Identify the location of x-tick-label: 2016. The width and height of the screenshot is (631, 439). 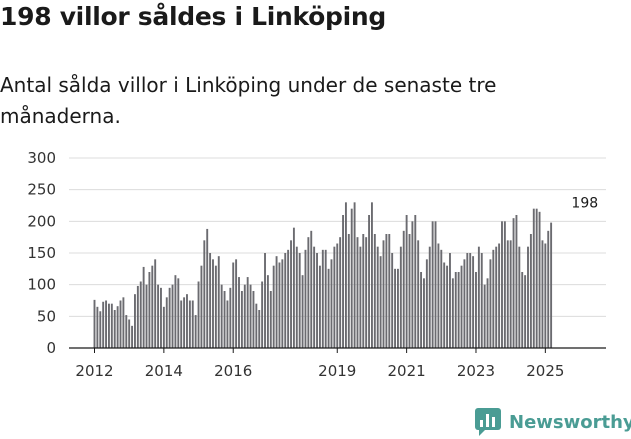
(233, 371).